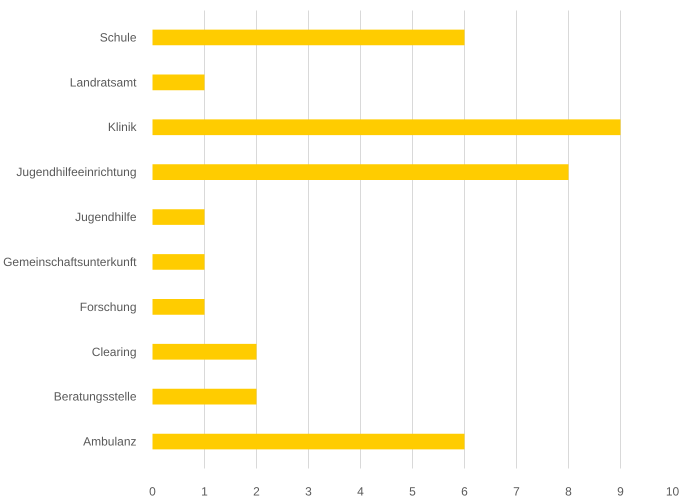  Describe the element at coordinates (568, 491) in the screenshot. I see `x-tick-label: 8` at that location.